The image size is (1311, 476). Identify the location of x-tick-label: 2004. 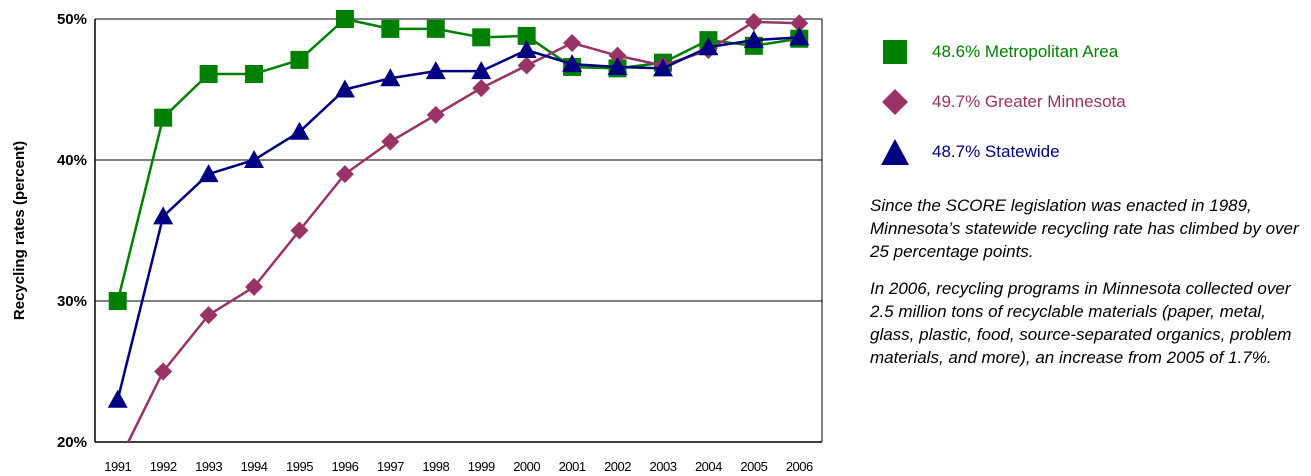
(708, 466).